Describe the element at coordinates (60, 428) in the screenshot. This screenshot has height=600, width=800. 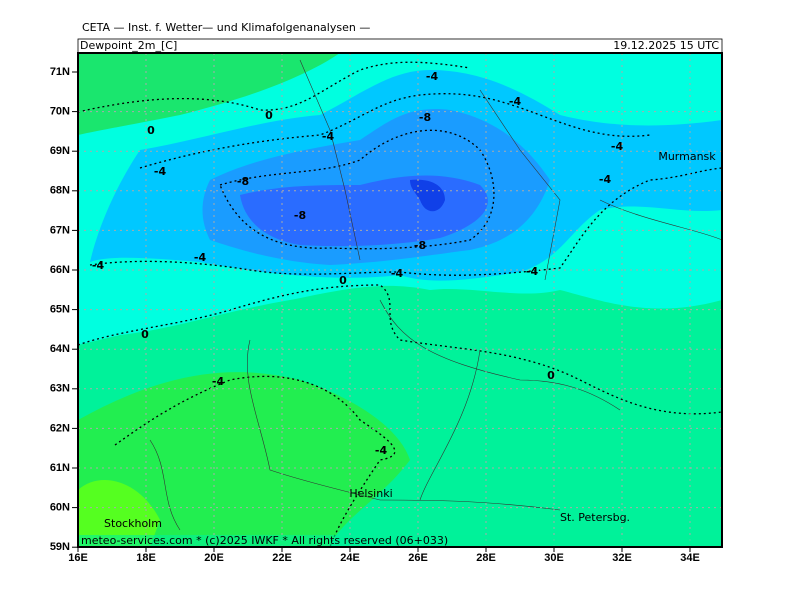
I see `lat-label: 62N` at that location.